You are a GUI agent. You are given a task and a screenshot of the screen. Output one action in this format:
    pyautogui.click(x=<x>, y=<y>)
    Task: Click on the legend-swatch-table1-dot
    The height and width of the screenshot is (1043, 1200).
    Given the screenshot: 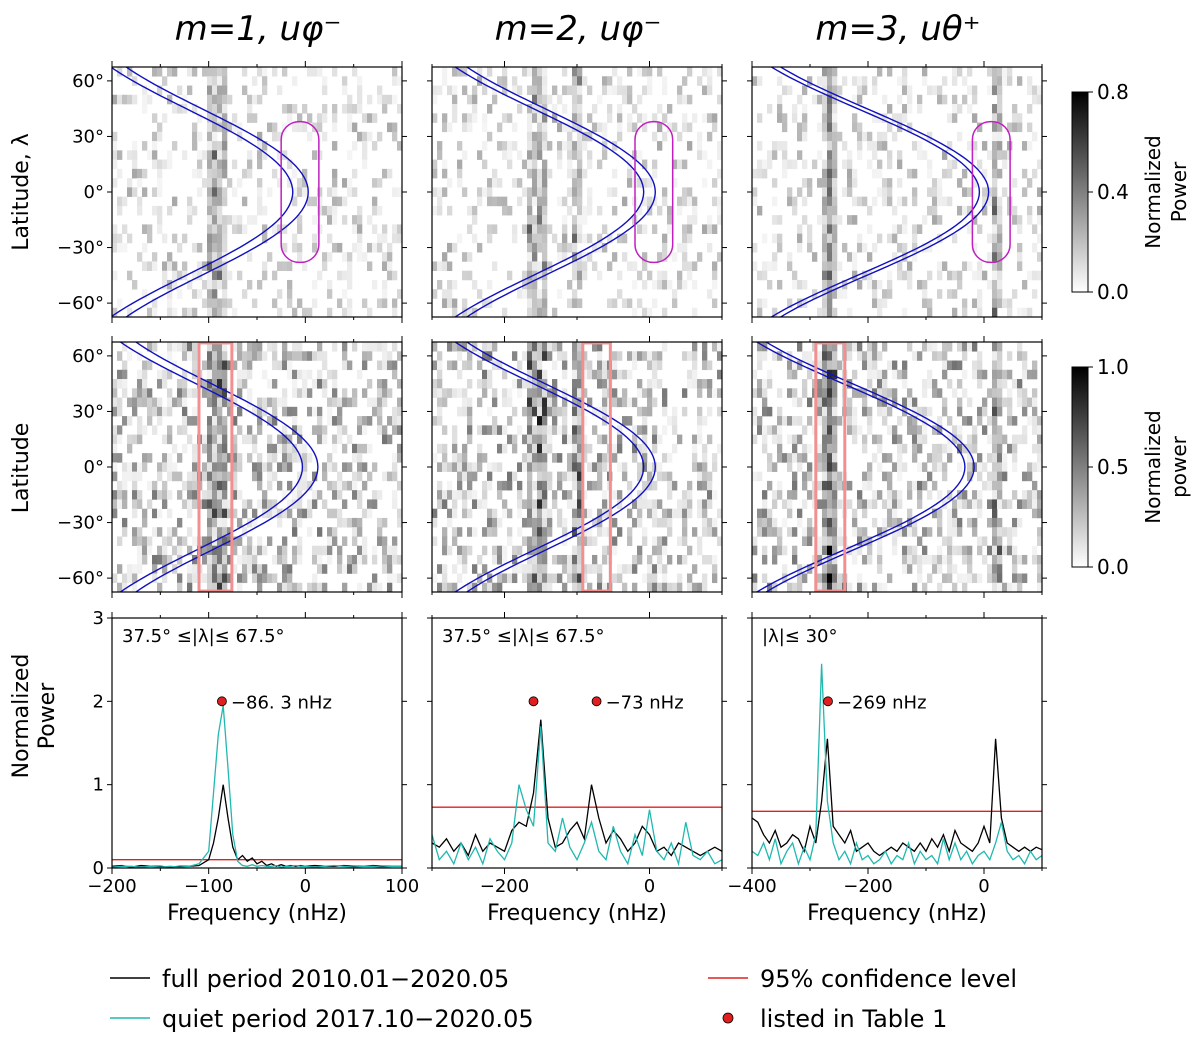 What is the action you would take?
    pyautogui.click(x=728, y=1018)
    